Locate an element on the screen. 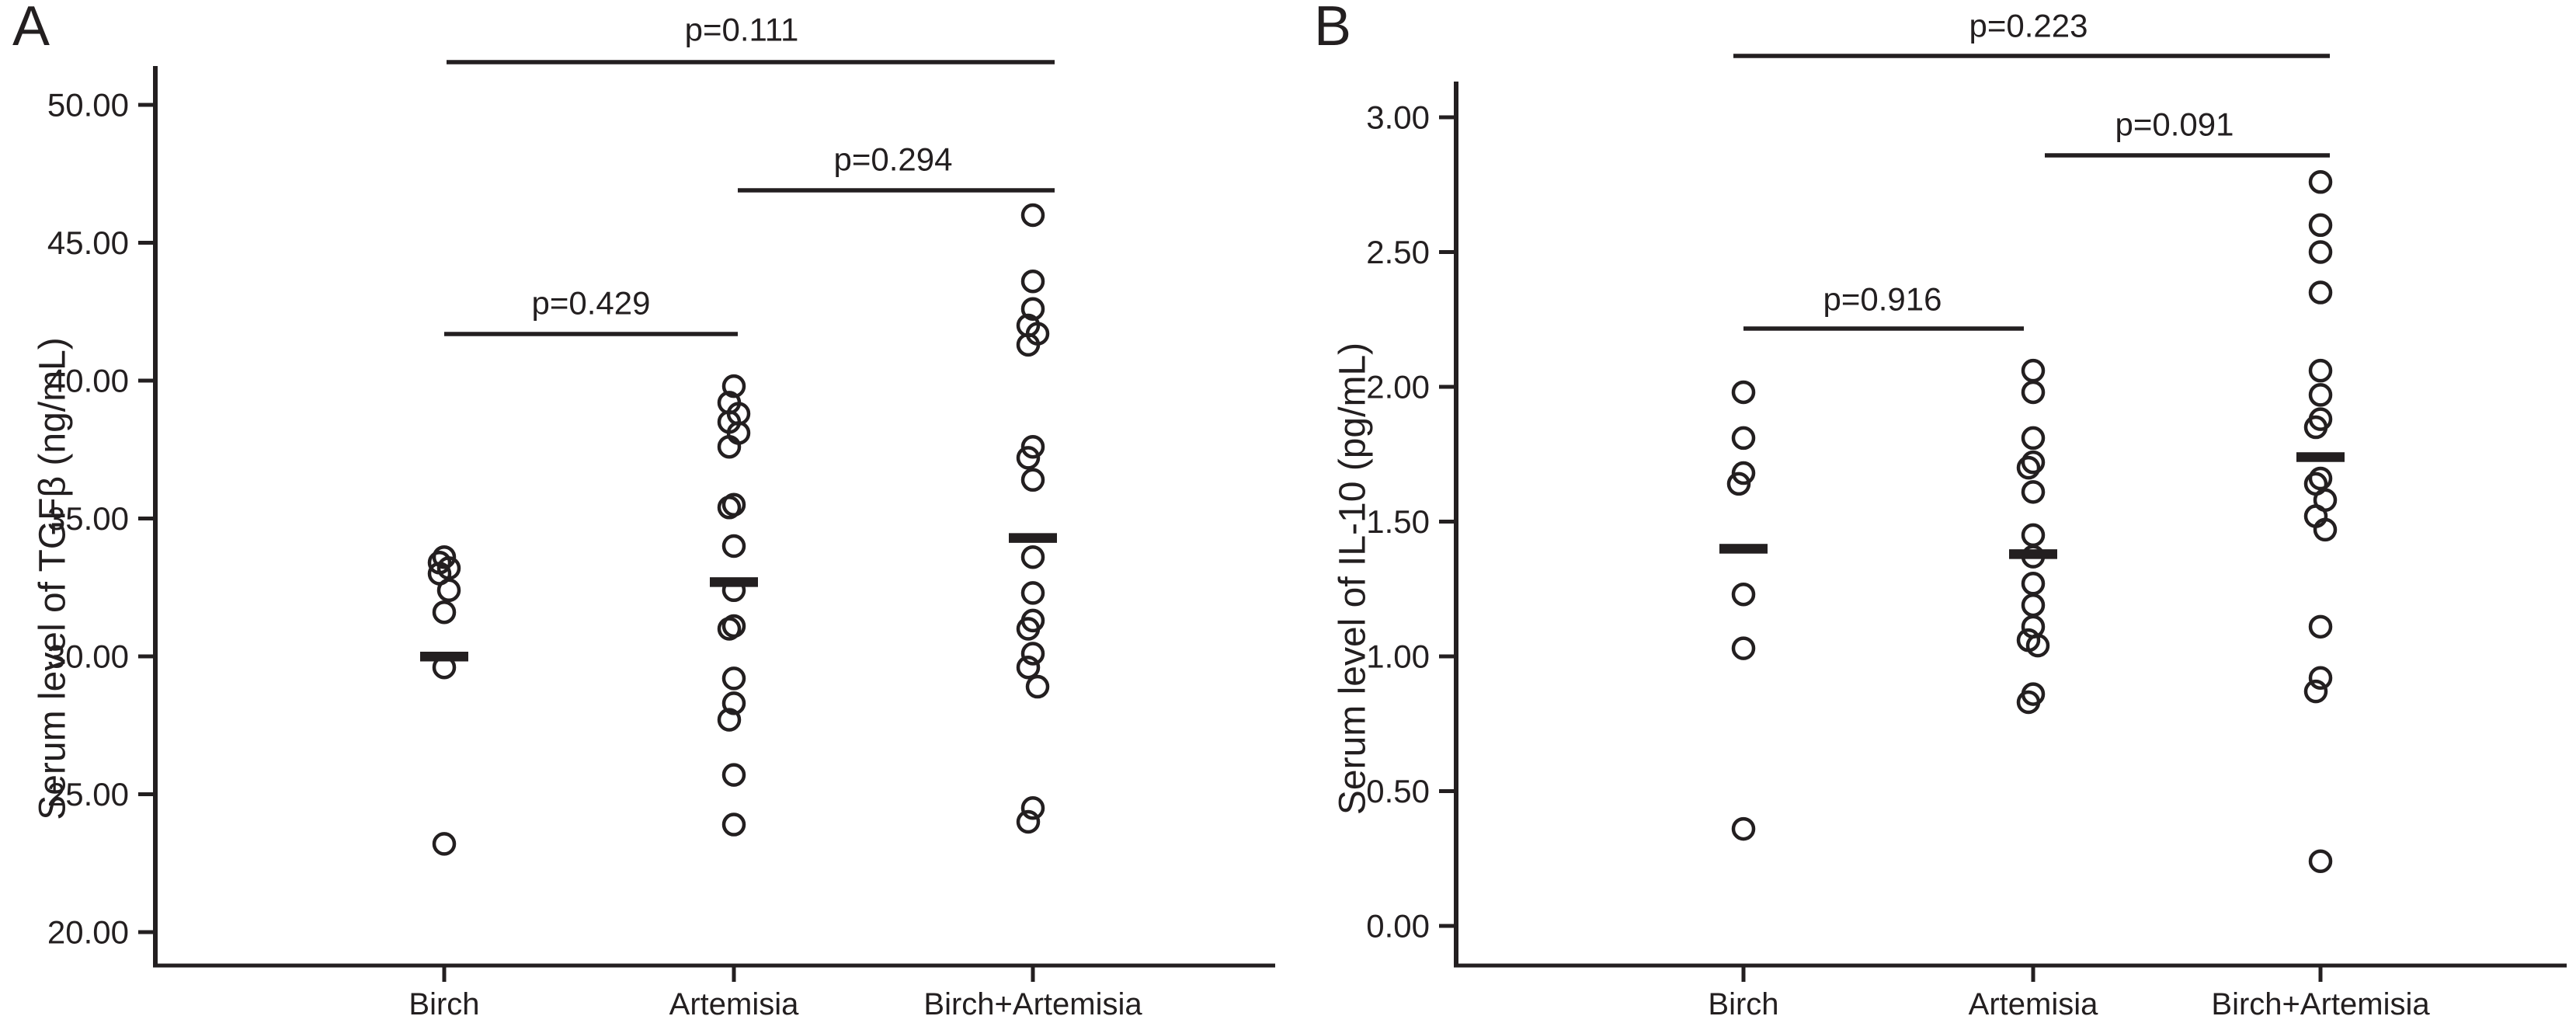 The width and height of the screenshot is (2576, 1023). panel-b-y-tick-label: 0.50 is located at coordinates (1398, 791).